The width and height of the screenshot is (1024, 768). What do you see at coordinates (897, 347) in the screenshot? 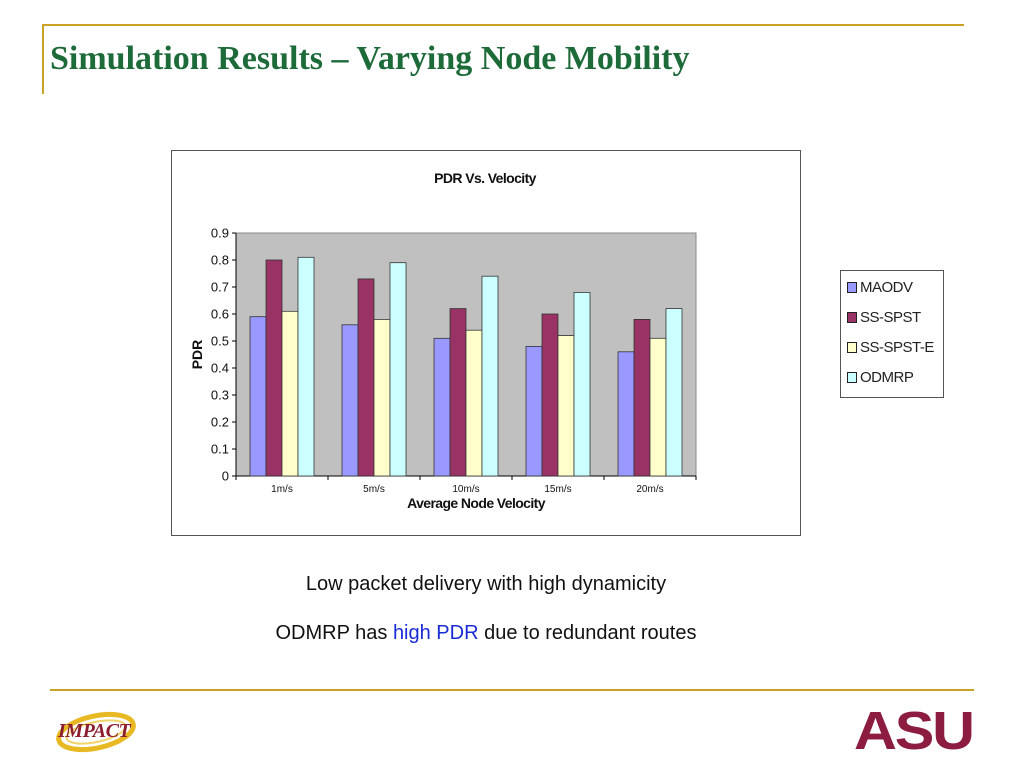
I see `legend-label: SS-SPST-E` at bounding box center [897, 347].